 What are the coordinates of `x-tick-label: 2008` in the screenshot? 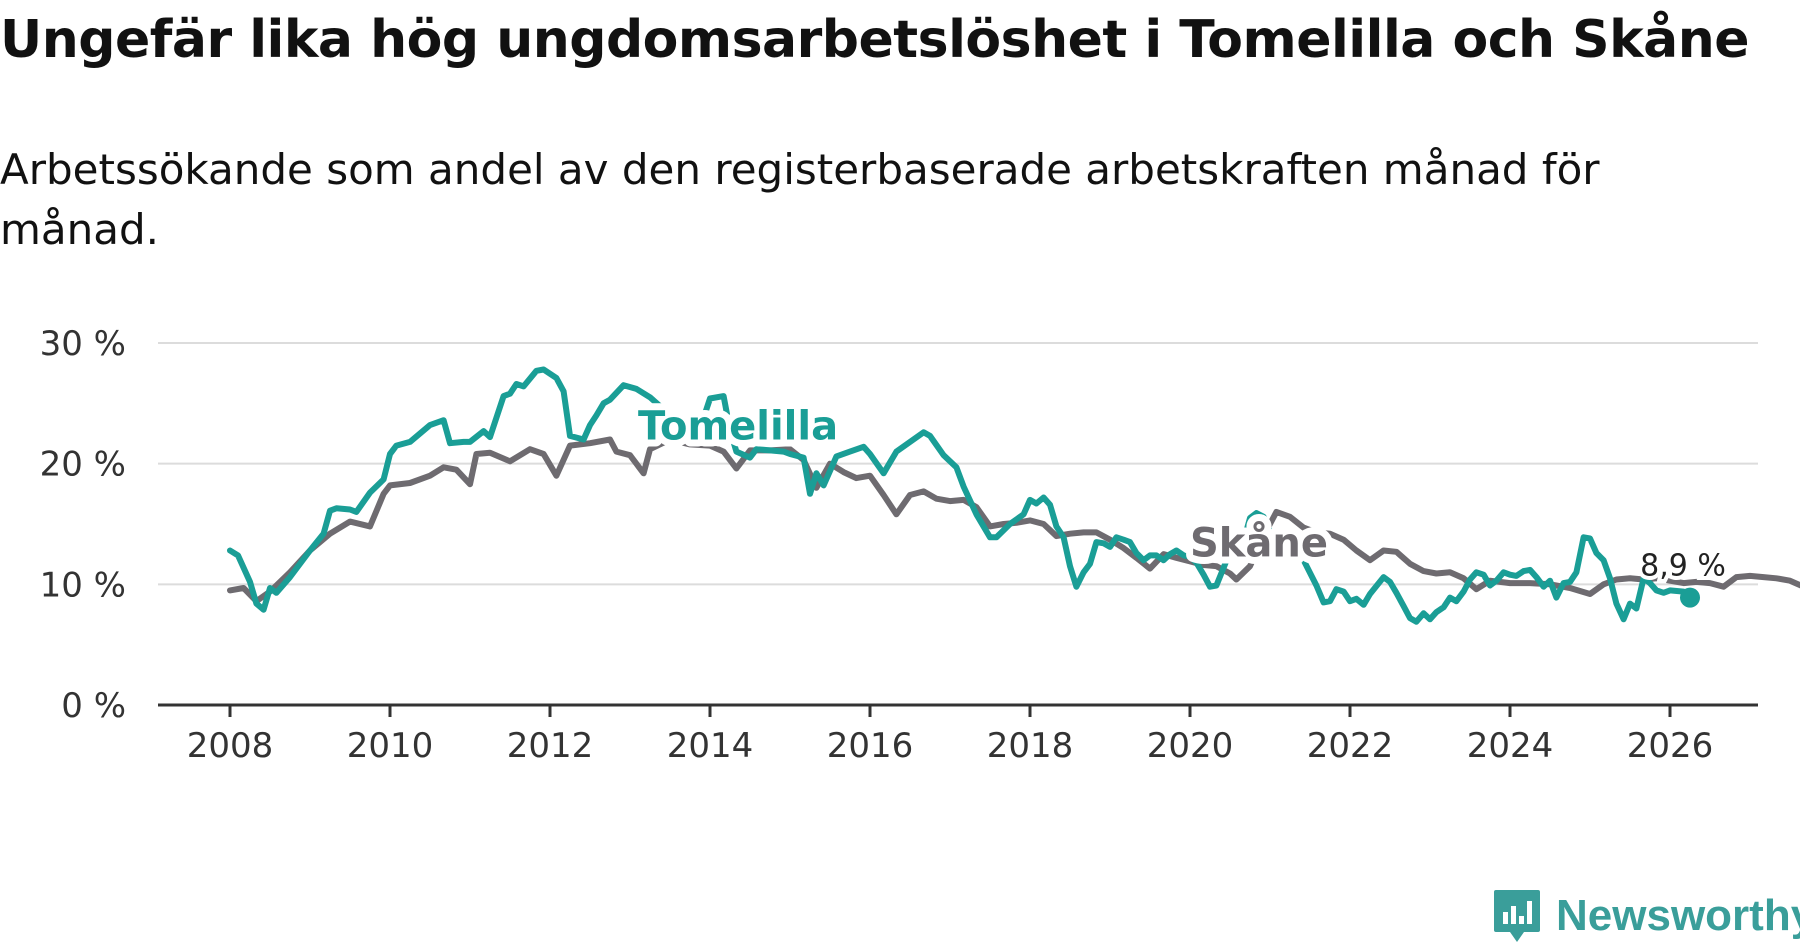 It's located at (230, 746).